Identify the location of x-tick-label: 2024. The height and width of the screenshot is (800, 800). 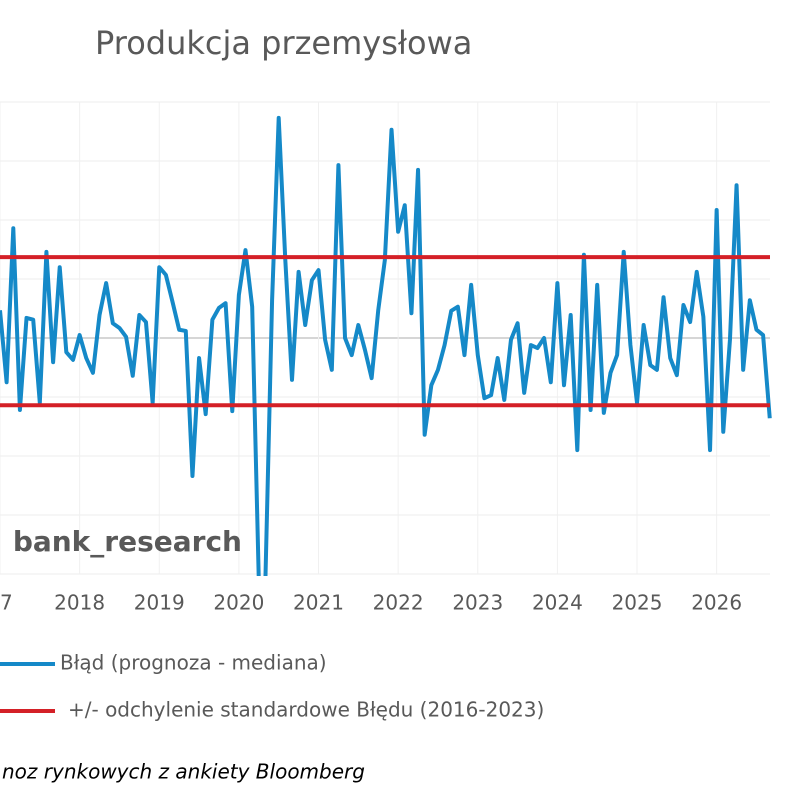
(557, 603).